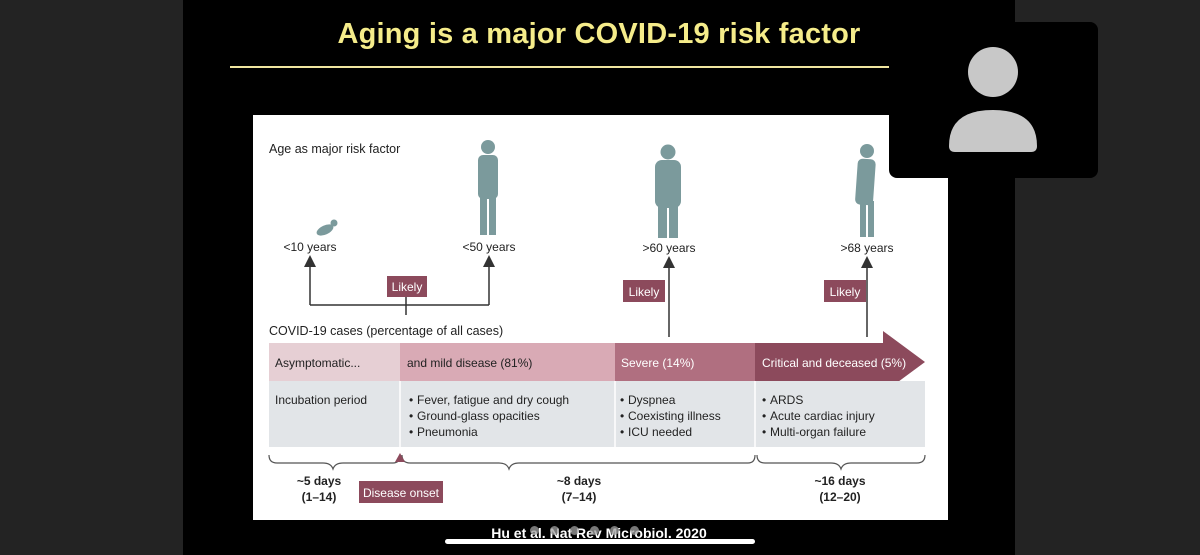  I want to click on stage-label-mild: and mild disease (81%), so click(469, 363).